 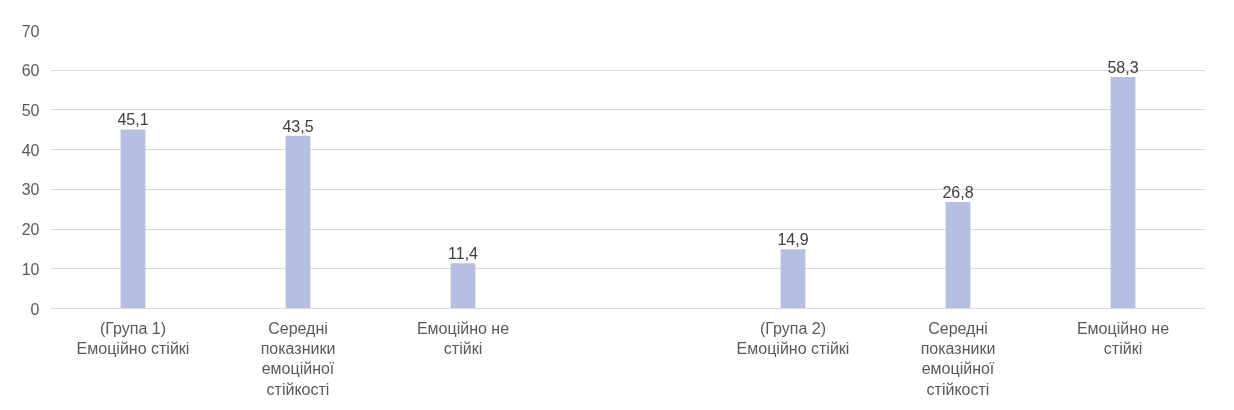 What do you see at coordinates (793, 240) in the screenshot?
I see `data-label: 14,9` at bounding box center [793, 240].